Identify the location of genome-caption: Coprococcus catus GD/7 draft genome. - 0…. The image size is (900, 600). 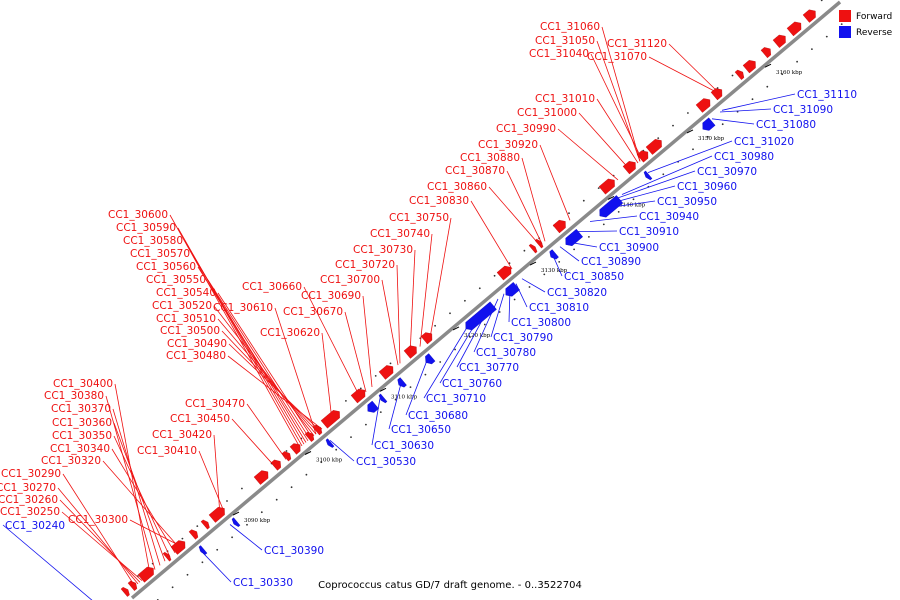
(450, 585).